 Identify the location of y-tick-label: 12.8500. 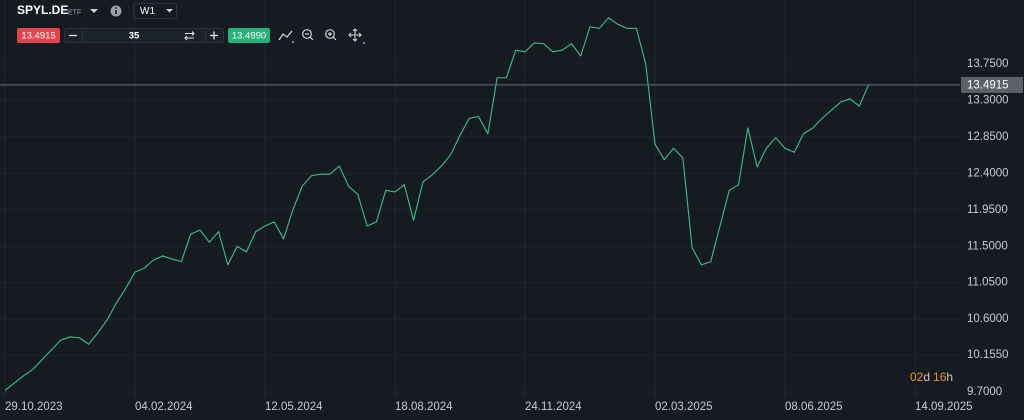
(988, 137).